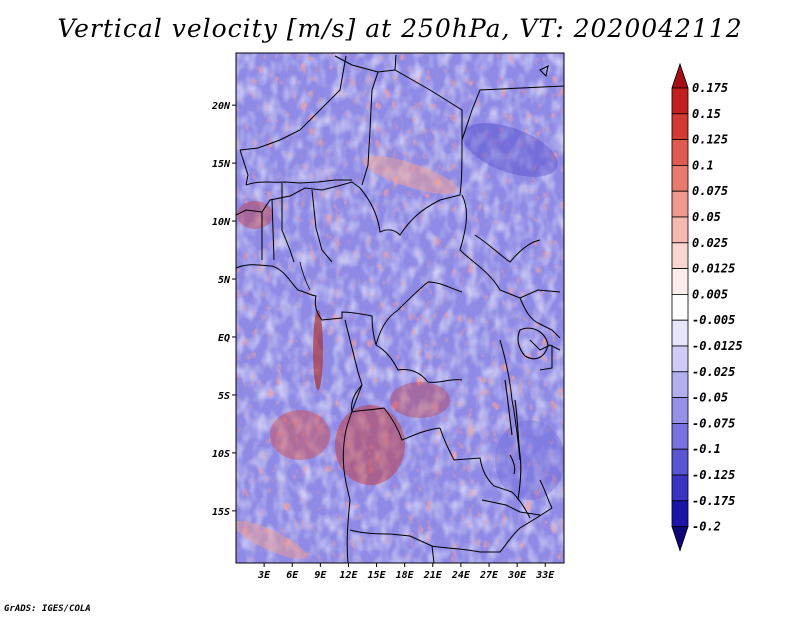  Describe the element at coordinates (221, 454) in the screenshot. I see `lat-label: 10S` at that location.